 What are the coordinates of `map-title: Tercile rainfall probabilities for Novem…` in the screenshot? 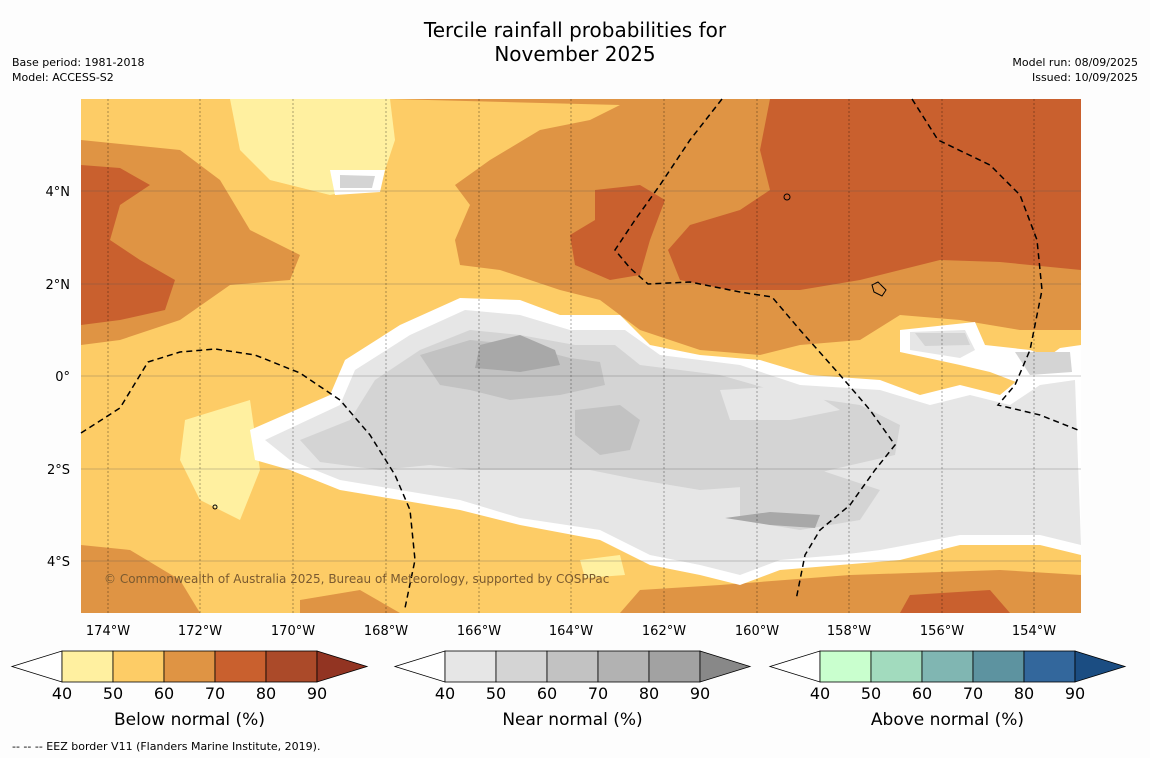 It's located at (575, 42).